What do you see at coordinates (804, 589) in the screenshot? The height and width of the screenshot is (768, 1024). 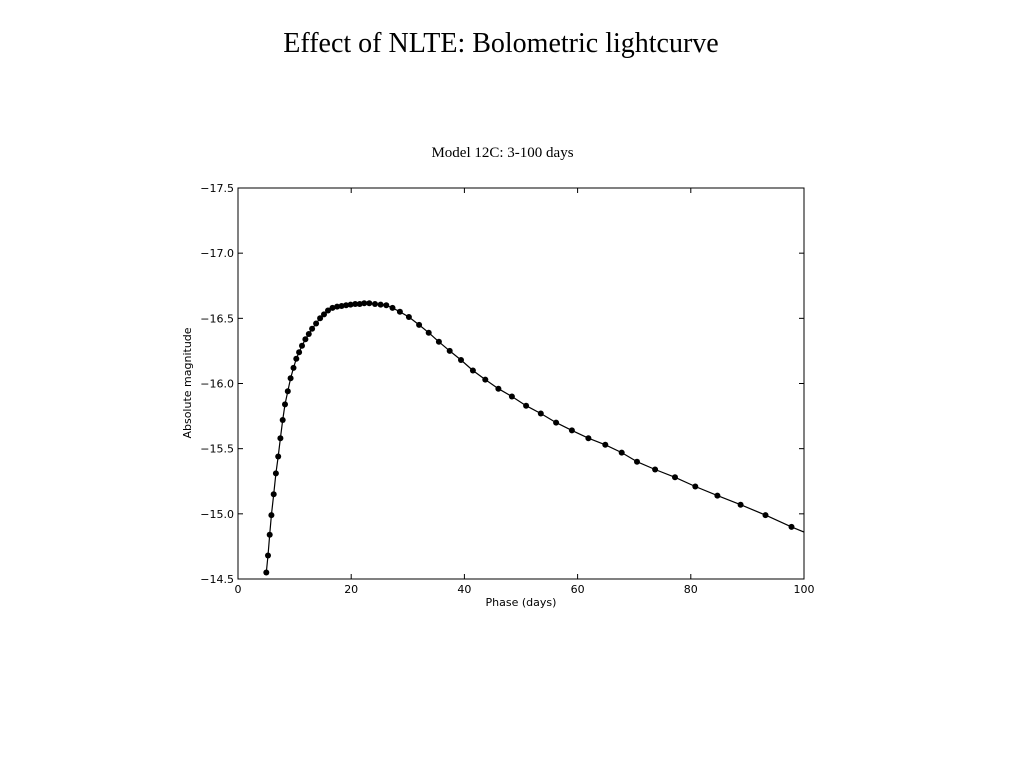 I see `x-tick-label: 100` at bounding box center [804, 589].